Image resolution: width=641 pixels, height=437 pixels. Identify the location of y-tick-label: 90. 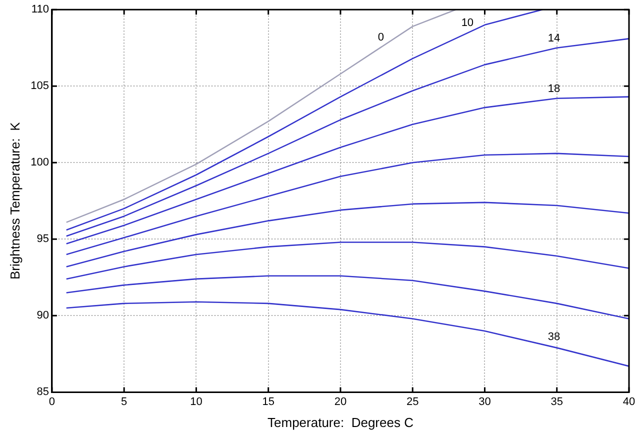
(42, 316).